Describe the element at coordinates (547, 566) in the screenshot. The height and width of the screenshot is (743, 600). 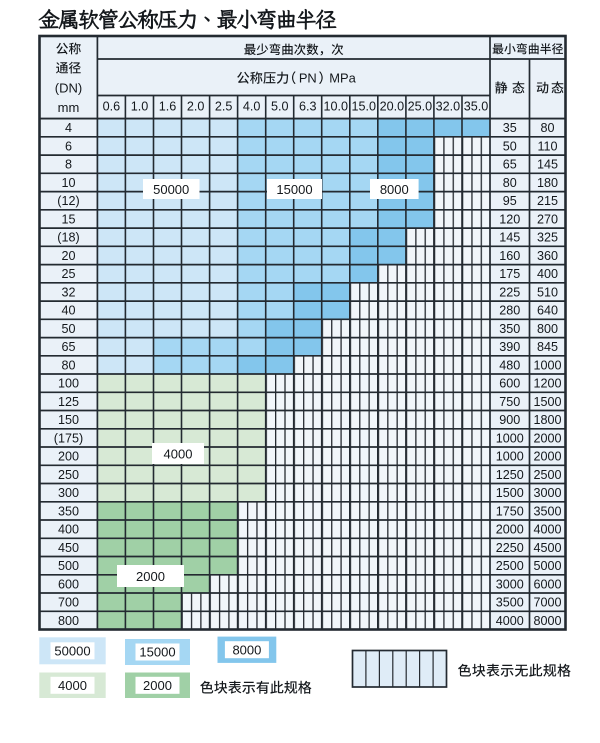
I see `svg-text: 5000` at that location.